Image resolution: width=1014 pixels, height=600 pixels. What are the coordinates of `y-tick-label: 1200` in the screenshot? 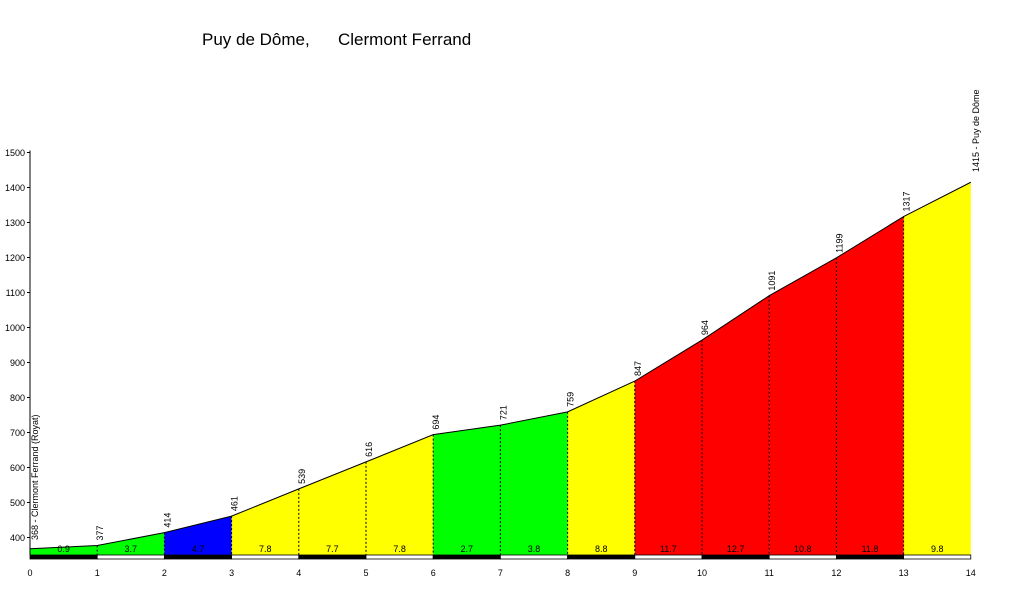 It's located at (15, 258).